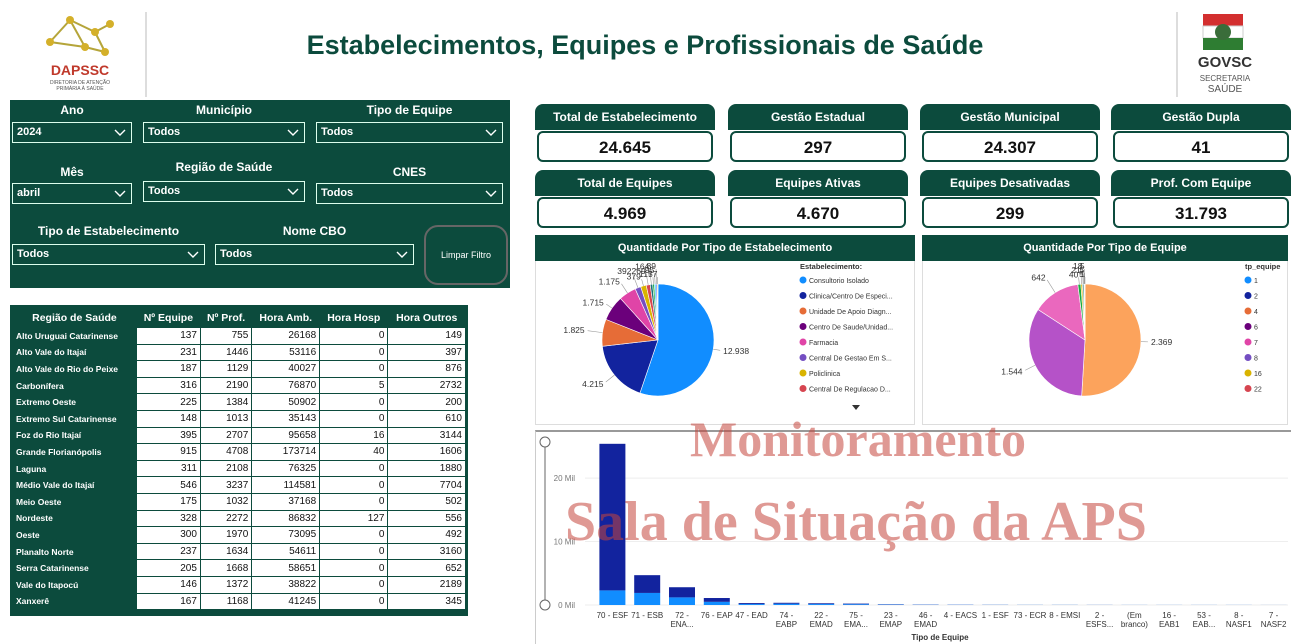  Describe the element at coordinates (409, 172) in the screenshot. I see `filter-label: CNES` at that location.